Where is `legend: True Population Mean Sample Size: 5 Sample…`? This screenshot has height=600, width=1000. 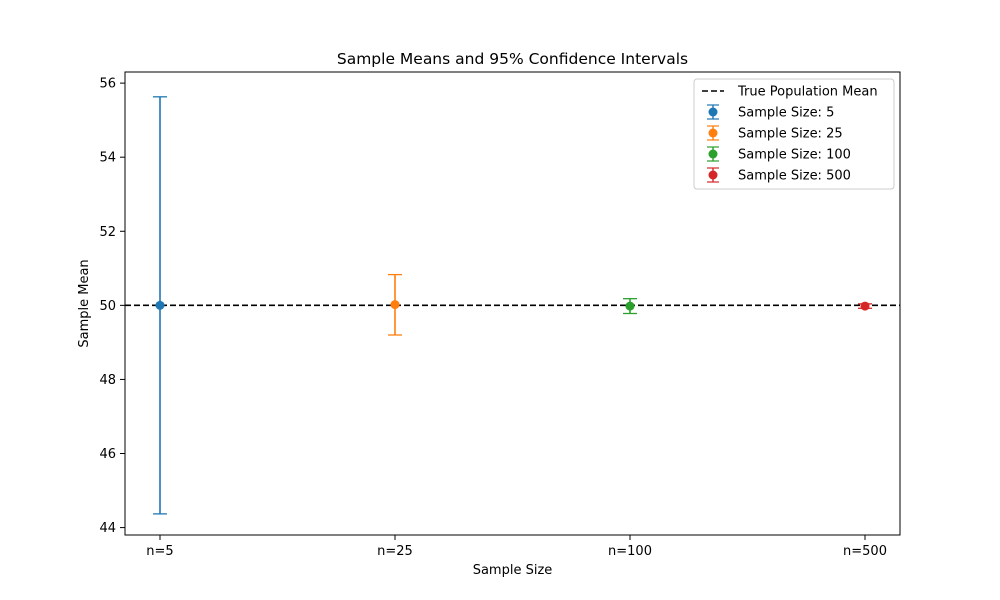
legend: True Population Mean Sample Size: 5 Sample… is located at coordinates (794, 134).